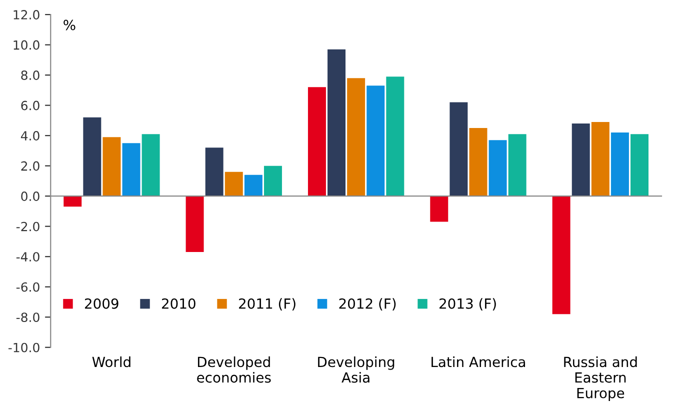 The height and width of the screenshot is (416, 675). What do you see at coordinates (234, 369) in the screenshot?
I see `x-tick-label: Developed economies` at bounding box center [234, 369].